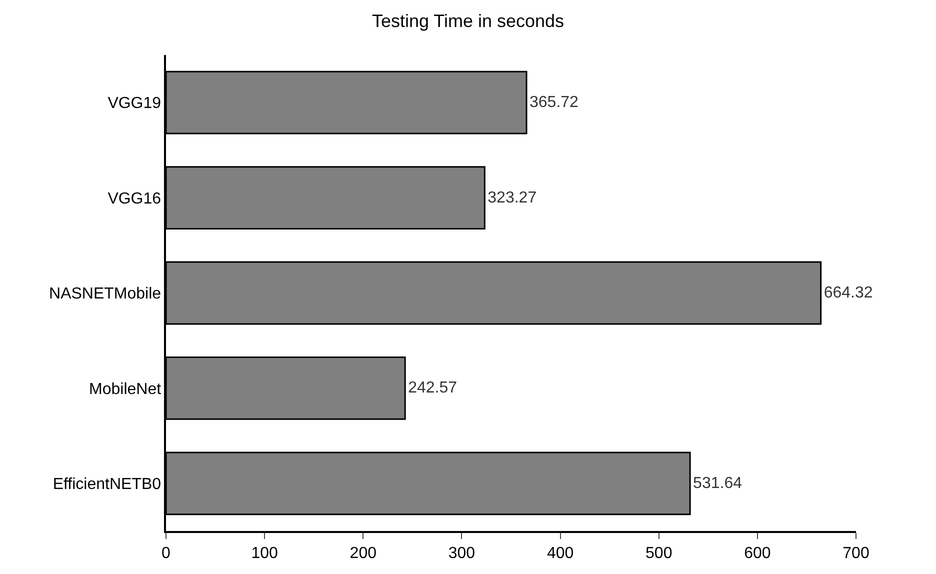  Describe the element at coordinates (462, 553) in the screenshot. I see `x-tick-label: 300` at that location.